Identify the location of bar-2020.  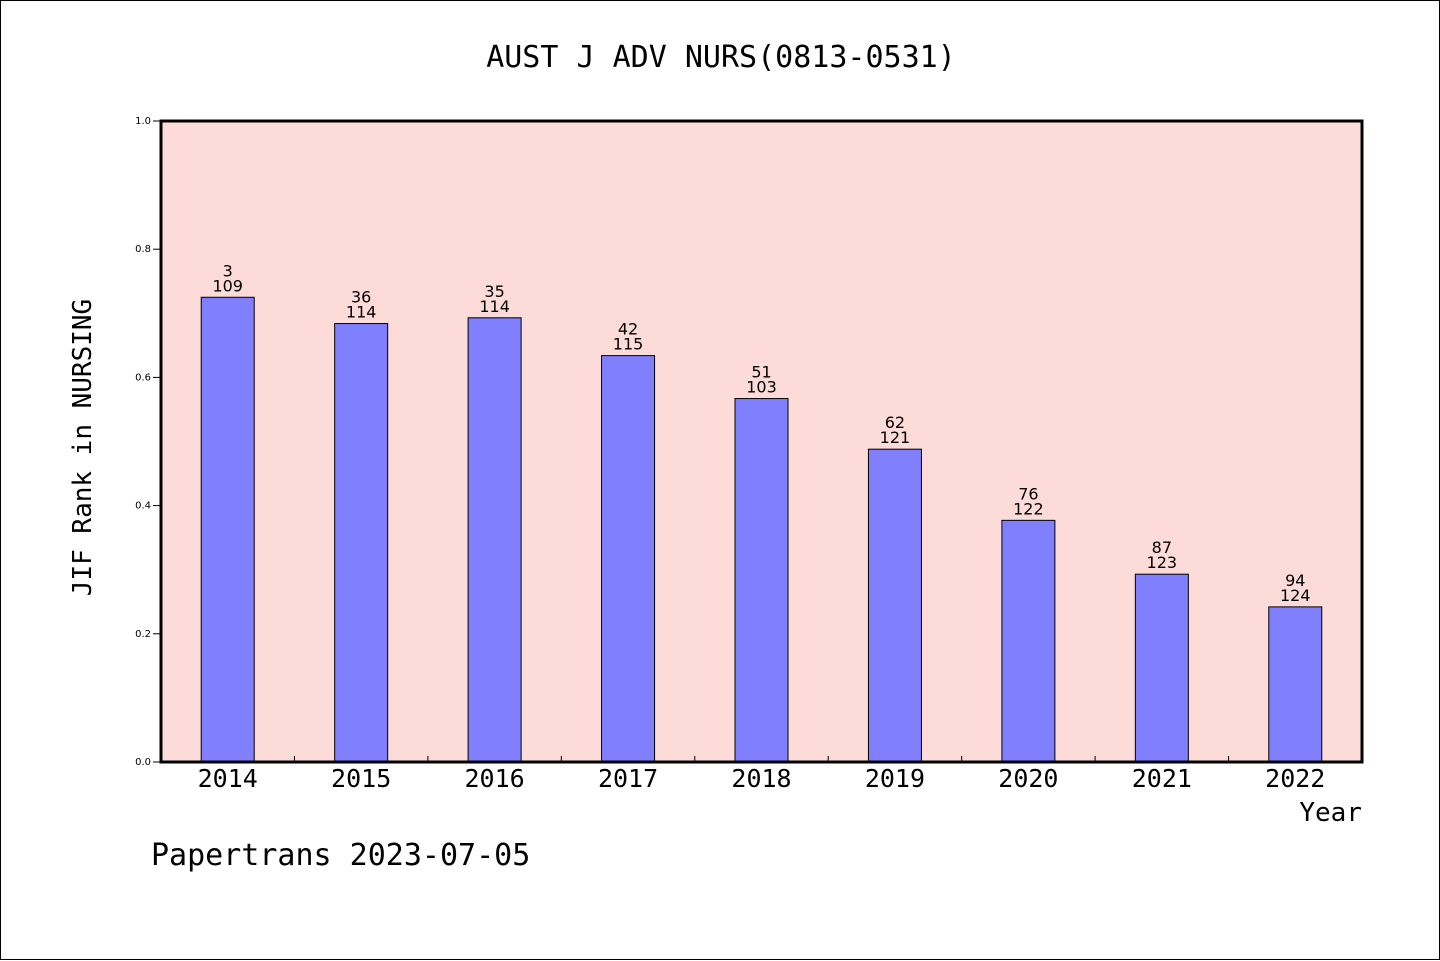
(1028, 641).